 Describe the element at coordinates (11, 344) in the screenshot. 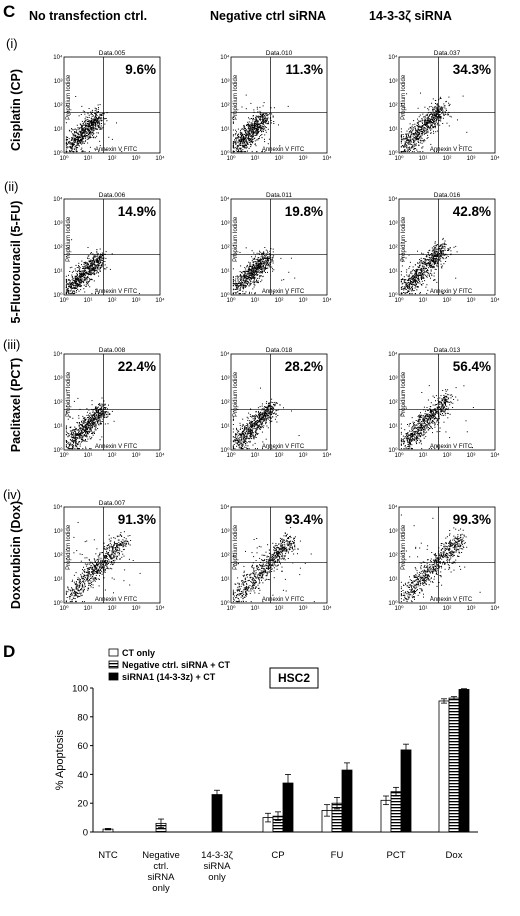

I see `row-roman-3: (iii)` at that location.